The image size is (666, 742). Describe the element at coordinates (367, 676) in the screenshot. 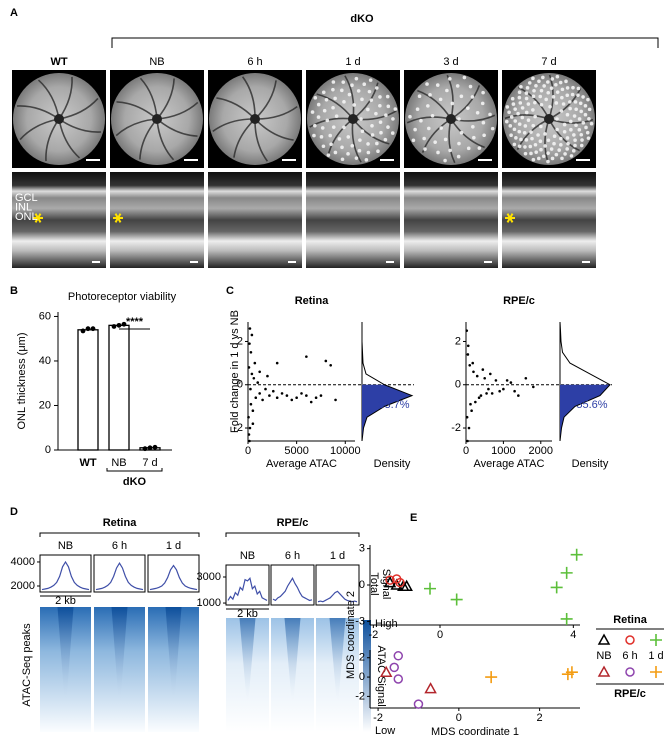

I see `colorbar` at that location.